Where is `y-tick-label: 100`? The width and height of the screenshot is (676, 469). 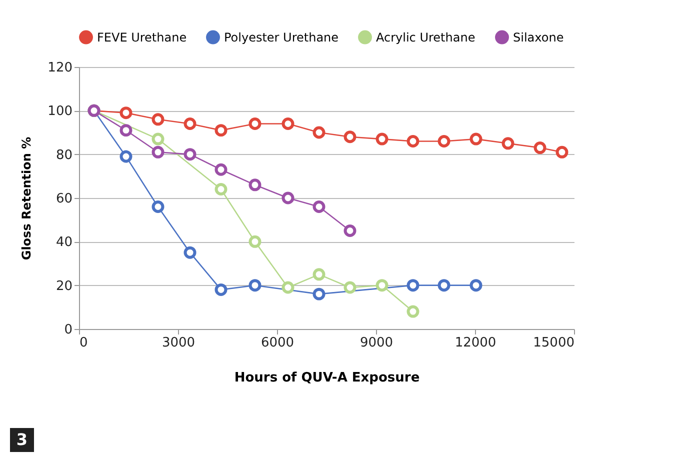
y-tick-label: 100 is located at coordinates (60, 112).